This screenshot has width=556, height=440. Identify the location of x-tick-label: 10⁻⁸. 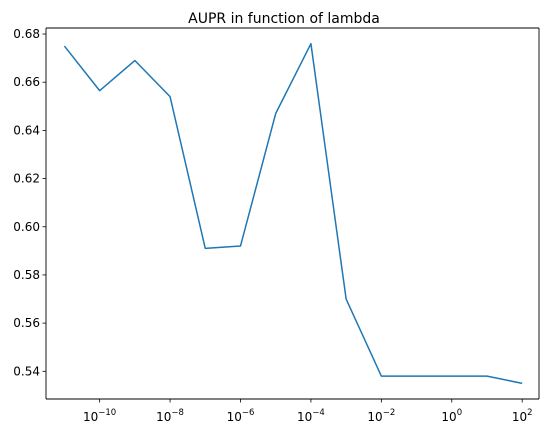
(170, 416).